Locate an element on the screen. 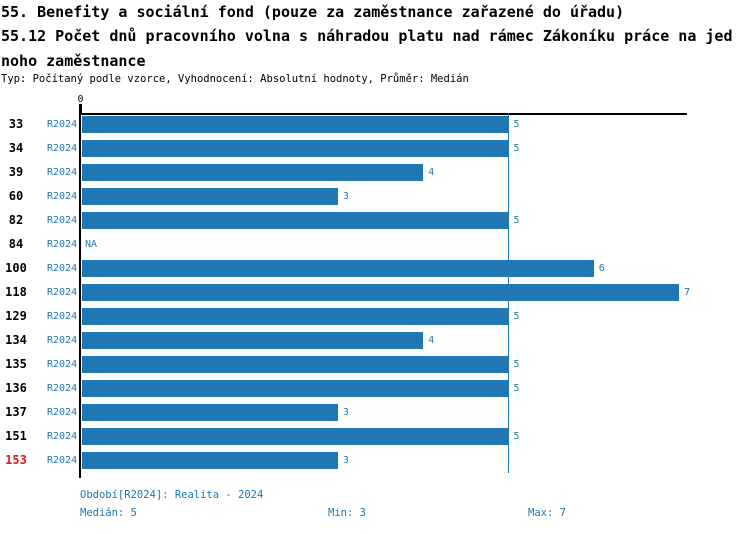 The image size is (750, 534). y-axis-line is located at coordinates (80, 291).